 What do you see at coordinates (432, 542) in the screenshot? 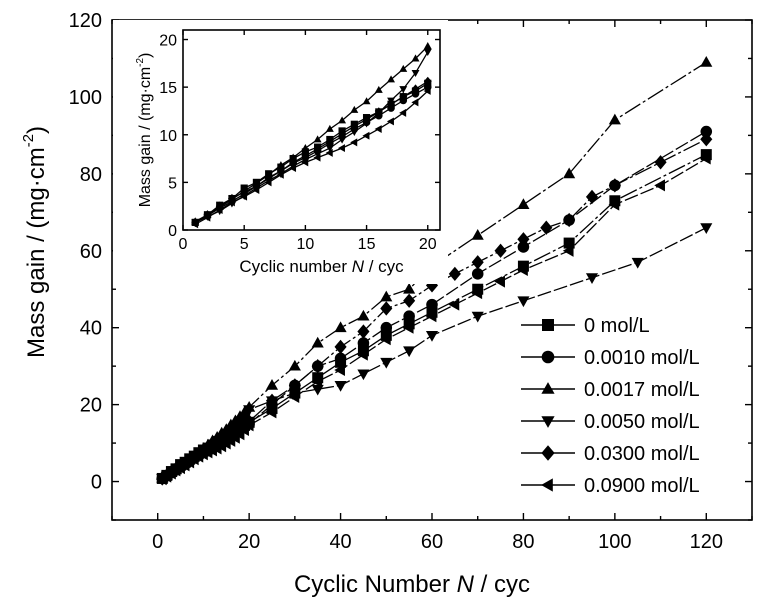
I see `x-tick-label: 60` at bounding box center [432, 542].